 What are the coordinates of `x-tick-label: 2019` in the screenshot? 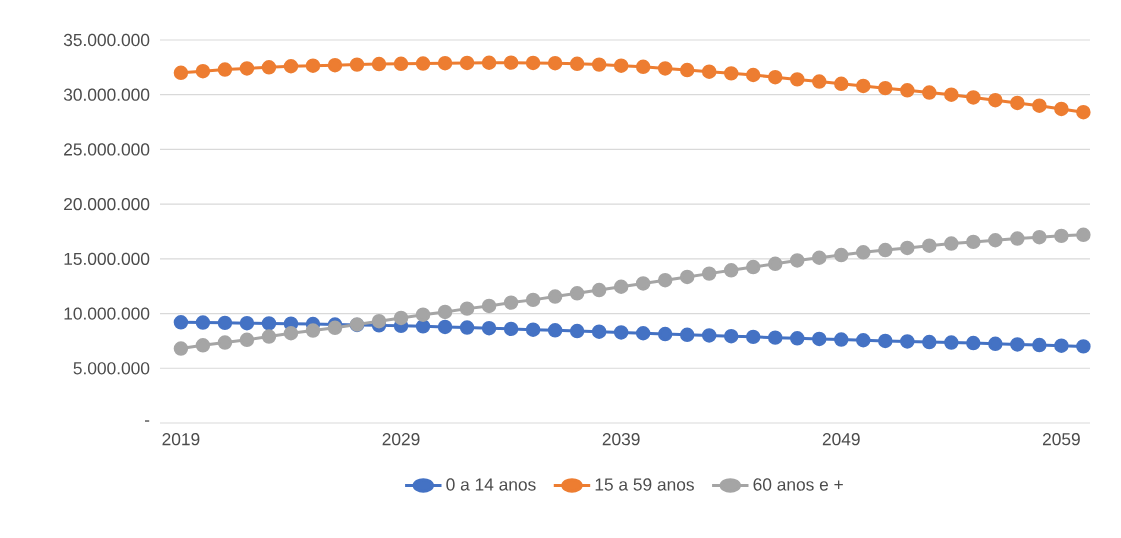 It's located at (181, 439).